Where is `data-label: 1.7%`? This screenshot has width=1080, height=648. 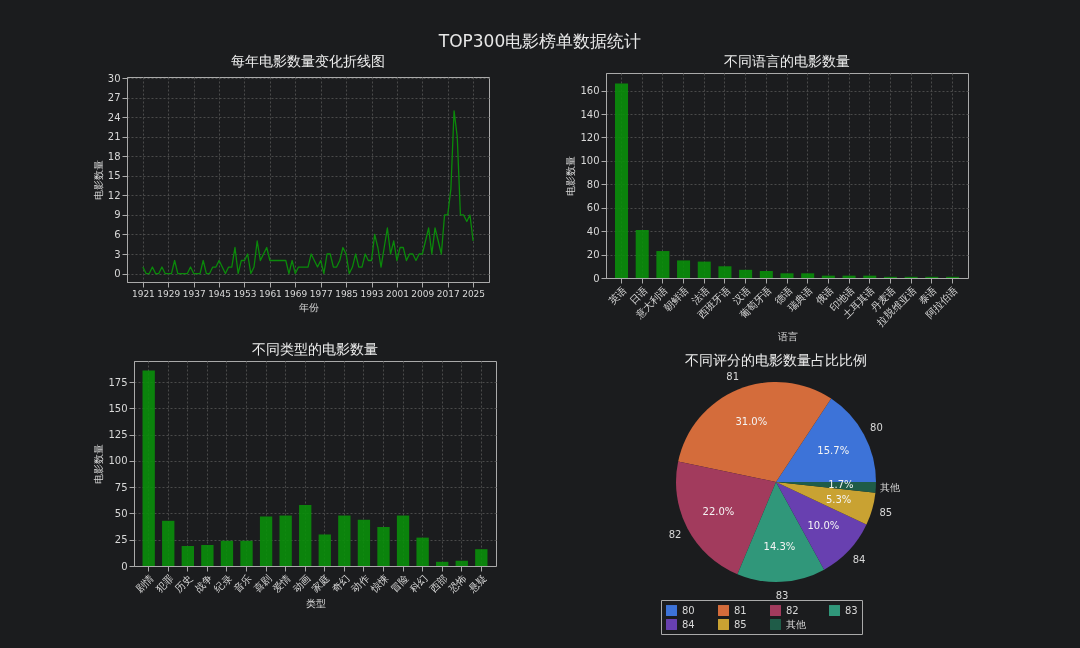
data-label: 1.7% is located at coordinates (841, 485).